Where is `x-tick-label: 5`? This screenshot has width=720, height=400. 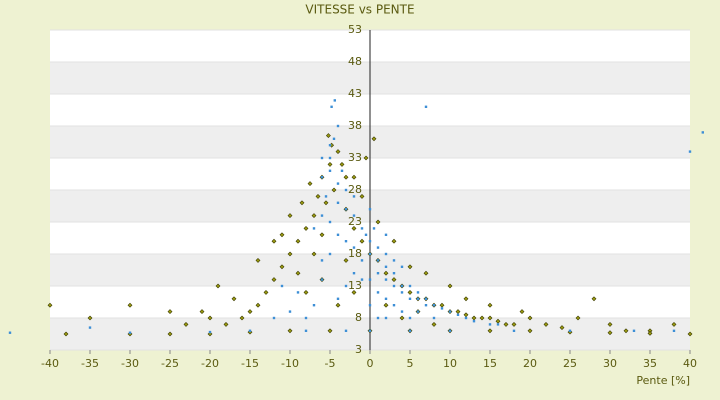
x-tick-label: 5 is located at coordinates (410, 363).